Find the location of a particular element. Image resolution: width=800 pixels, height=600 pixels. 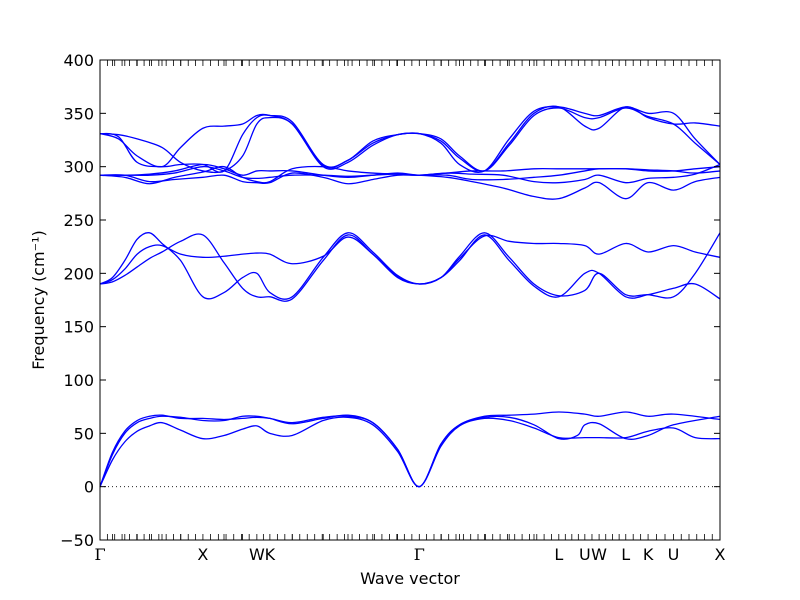

x-axis-label: Wave vector is located at coordinates (410, 578).